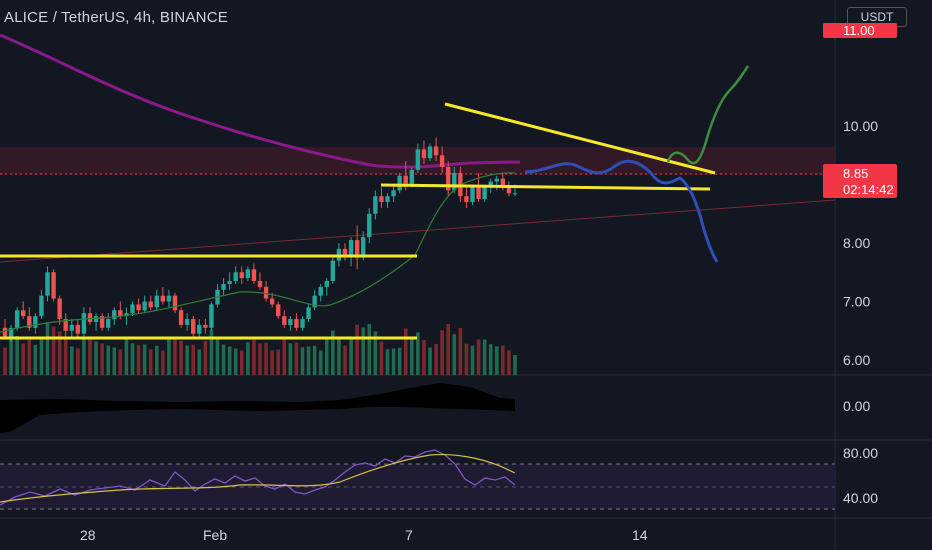  I want to click on price-tick-label: 10.00, so click(860, 126).